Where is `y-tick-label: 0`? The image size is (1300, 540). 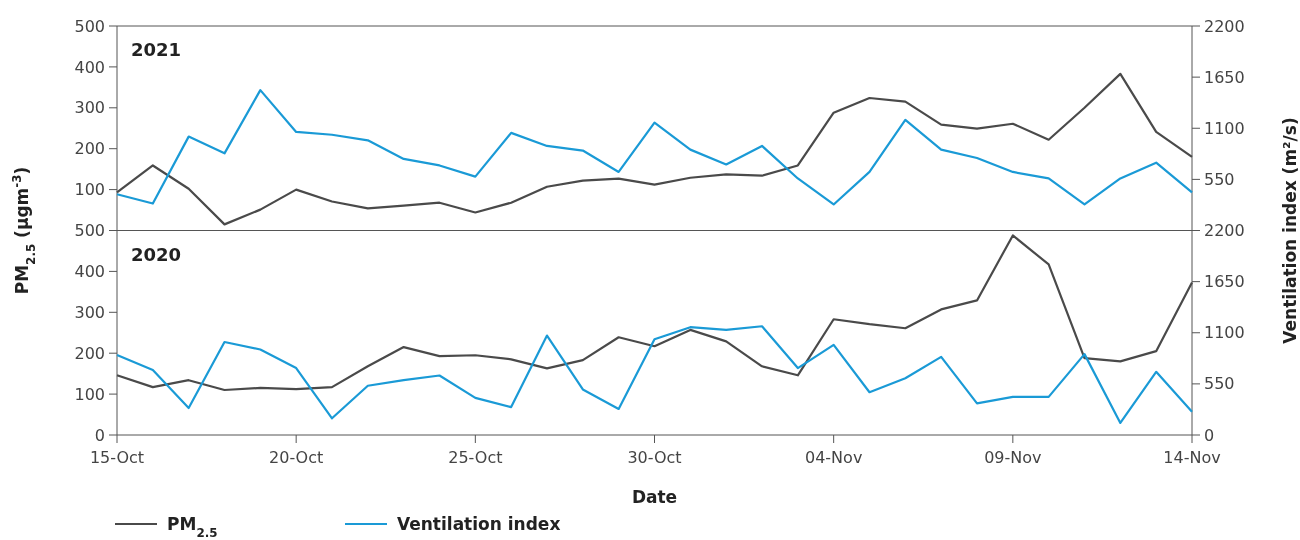 y-tick-label: 0 is located at coordinates (99, 435).